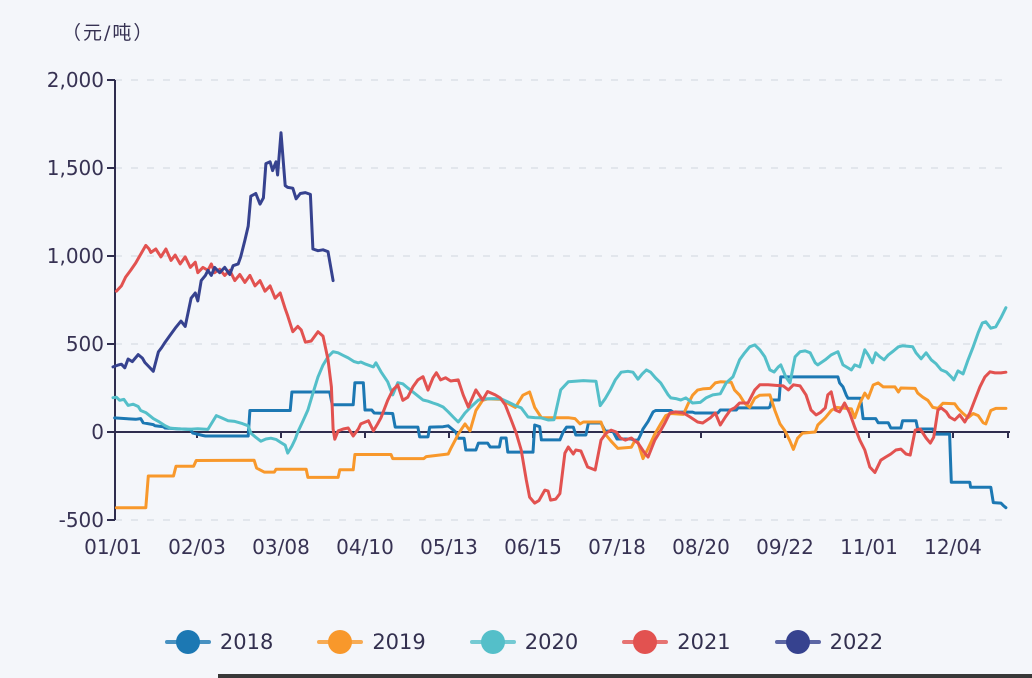  What do you see at coordinates (197, 547) in the screenshot?
I see `x-tick-label-1: 02/03` at bounding box center [197, 547].